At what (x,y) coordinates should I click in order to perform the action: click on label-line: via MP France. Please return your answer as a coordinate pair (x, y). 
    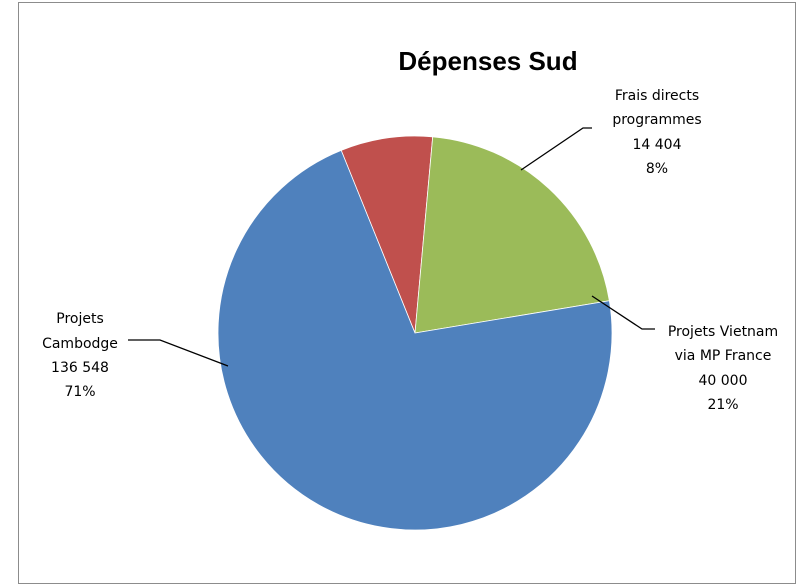
    Looking at the image, I should click on (723, 356).